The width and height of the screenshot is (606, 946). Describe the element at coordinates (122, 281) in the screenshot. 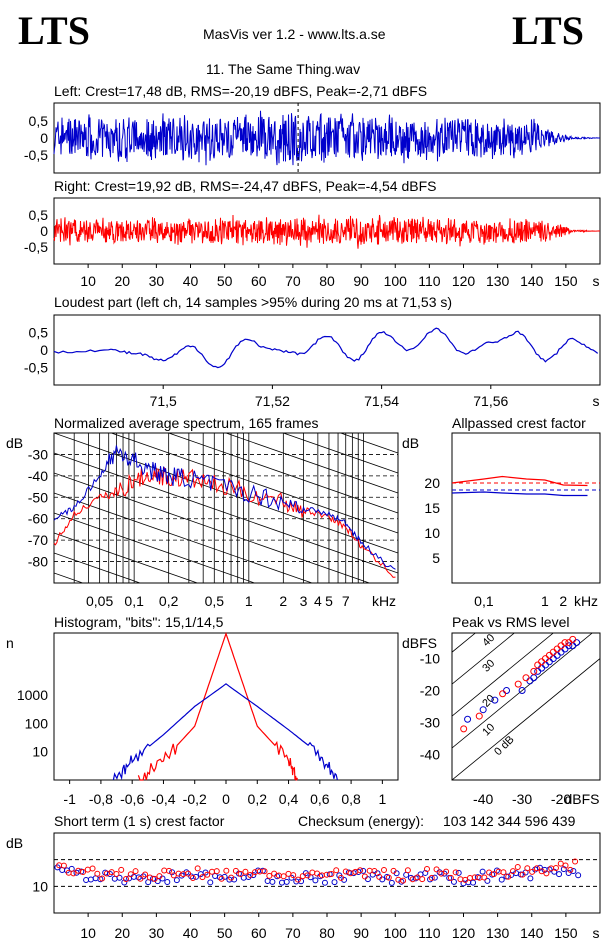

I see `time-axis-label: 20` at that location.